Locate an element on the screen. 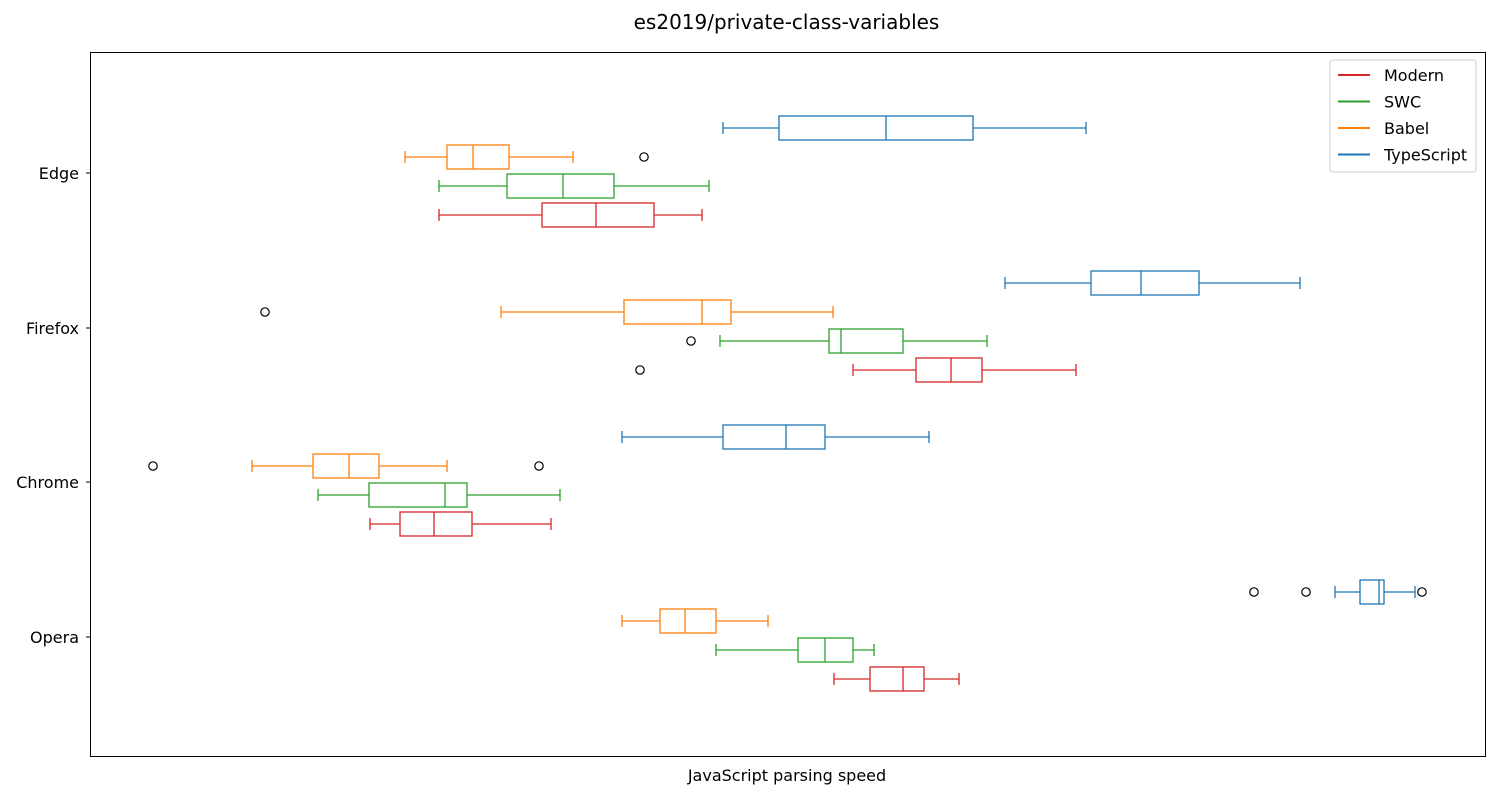 This screenshot has height=800, width=1500. legend-item-typescript: TypeScript is located at coordinates (1402, 155).